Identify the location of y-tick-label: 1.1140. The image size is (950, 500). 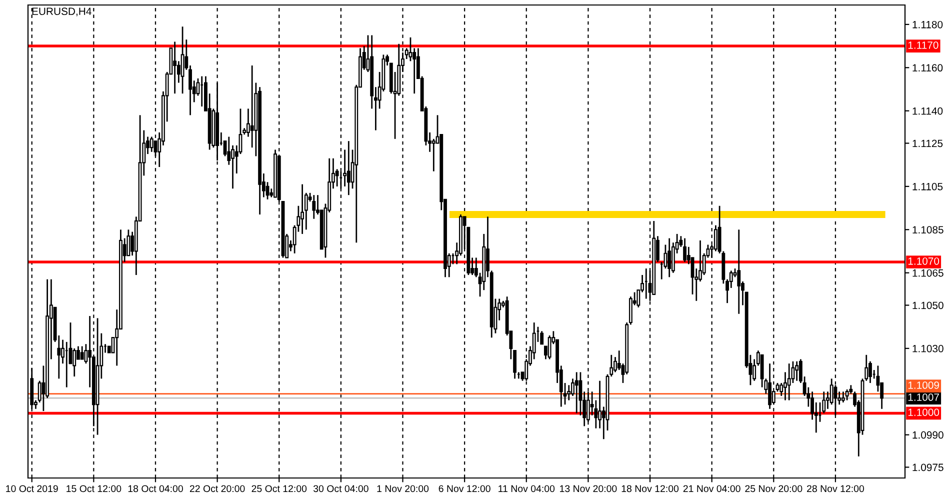
(927, 111).